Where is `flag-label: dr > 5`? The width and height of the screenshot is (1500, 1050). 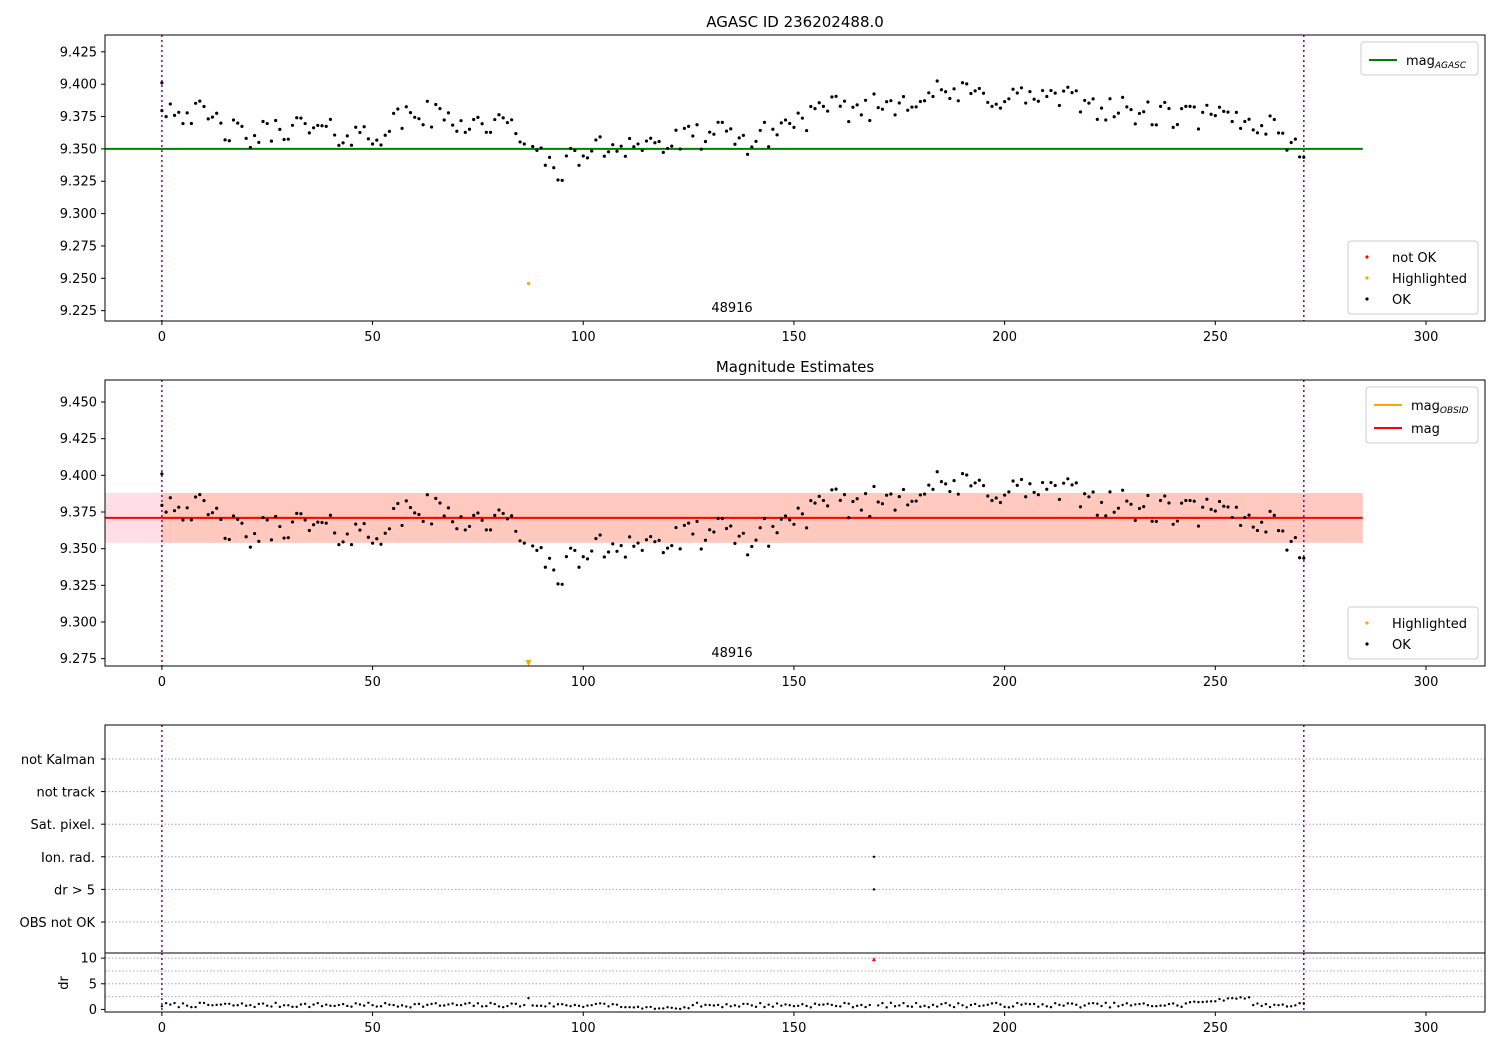 flag-label: dr > 5 is located at coordinates (74, 890).